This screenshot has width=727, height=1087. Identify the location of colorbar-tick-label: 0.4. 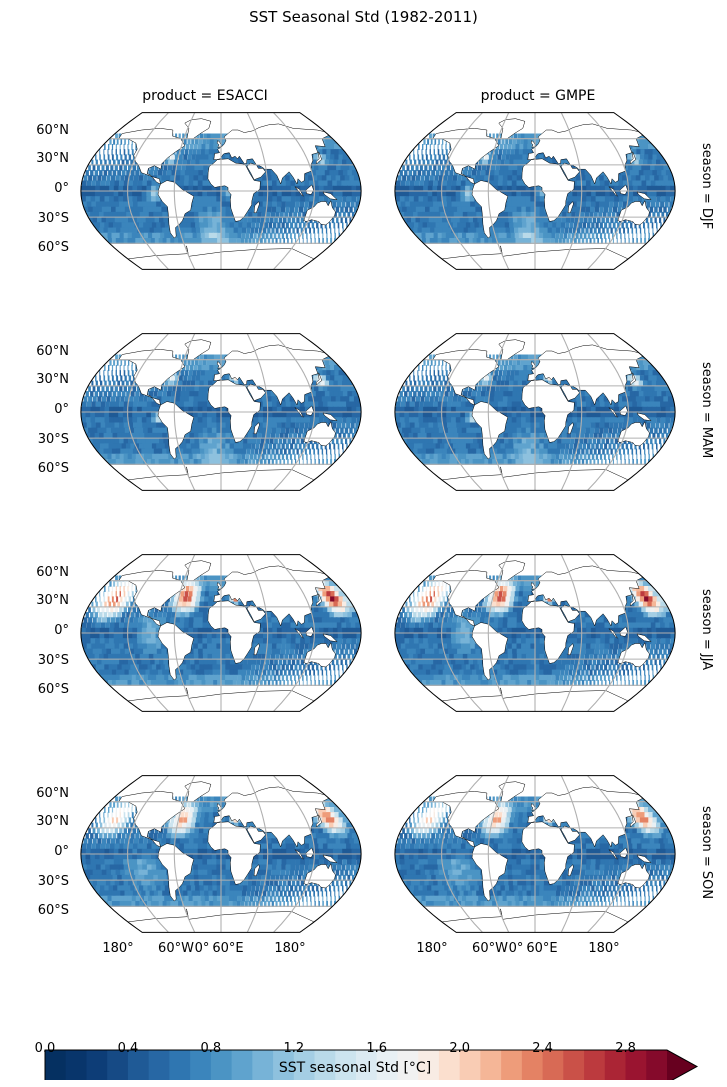
(128, 1048).